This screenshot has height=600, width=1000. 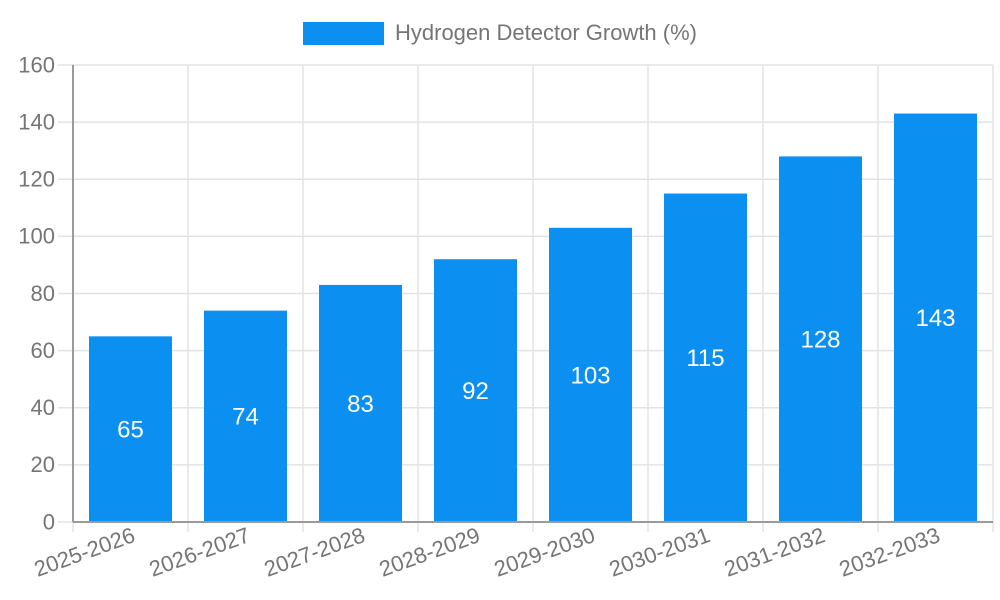 What do you see at coordinates (774, 551) in the screenshot?
I see `x-tick-label: 2031-2032` at bounding box center [774, 551].